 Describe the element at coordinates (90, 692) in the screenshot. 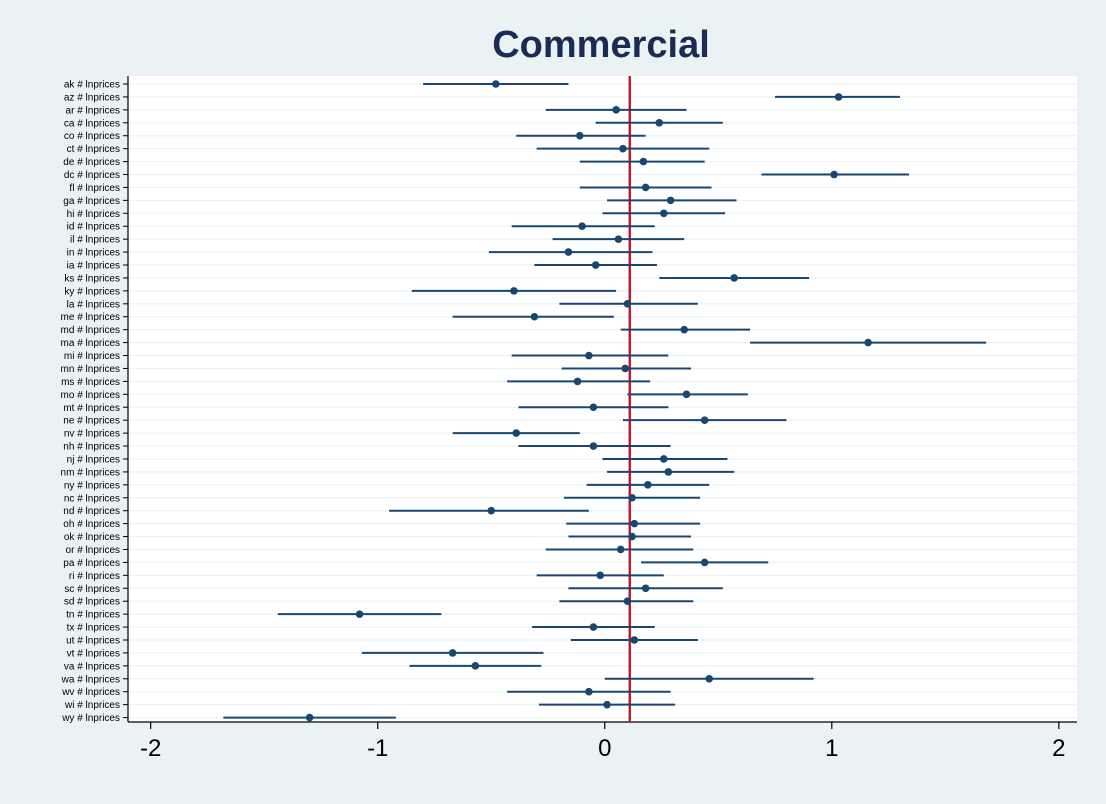

I see `y-tick-label: wv # lnprices` at that location.